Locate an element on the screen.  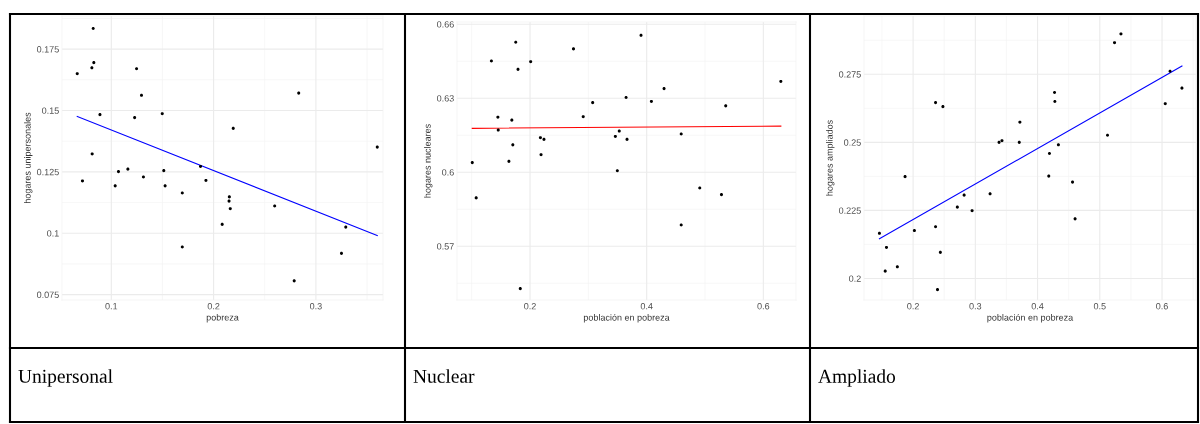
y-axis-title: hogares nucleares is located at coordinates (428, 161).